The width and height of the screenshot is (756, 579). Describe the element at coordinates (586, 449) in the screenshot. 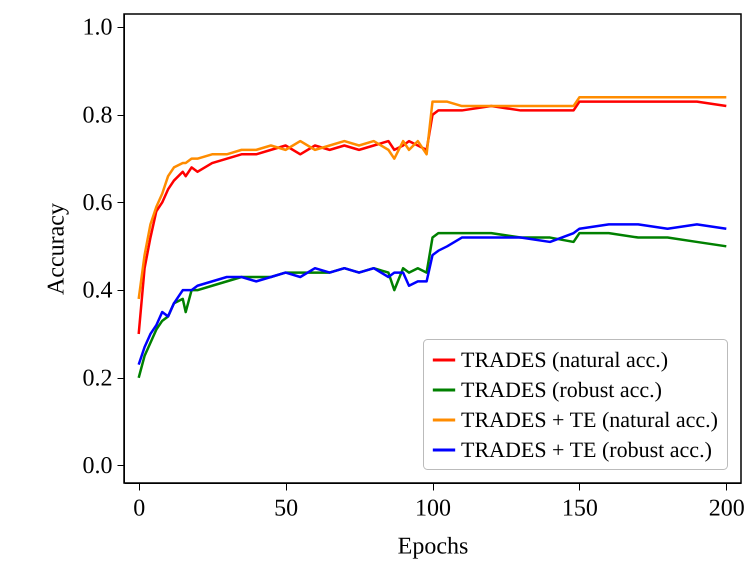

I see `legend-label: TRADES + TE (robust acc.)` at that location.